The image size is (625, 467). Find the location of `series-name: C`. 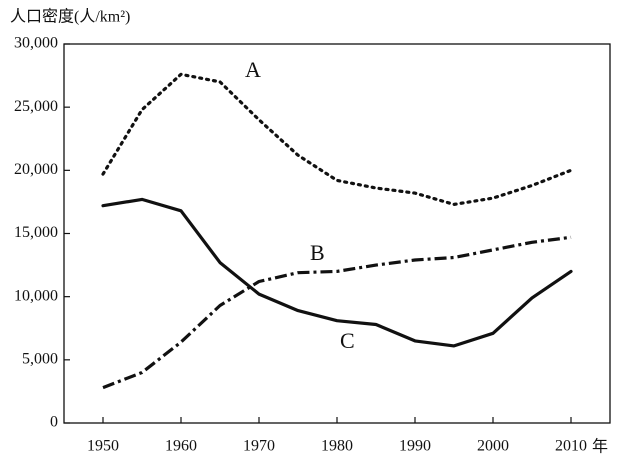

series-name: C is located at coordinates (347, 340).